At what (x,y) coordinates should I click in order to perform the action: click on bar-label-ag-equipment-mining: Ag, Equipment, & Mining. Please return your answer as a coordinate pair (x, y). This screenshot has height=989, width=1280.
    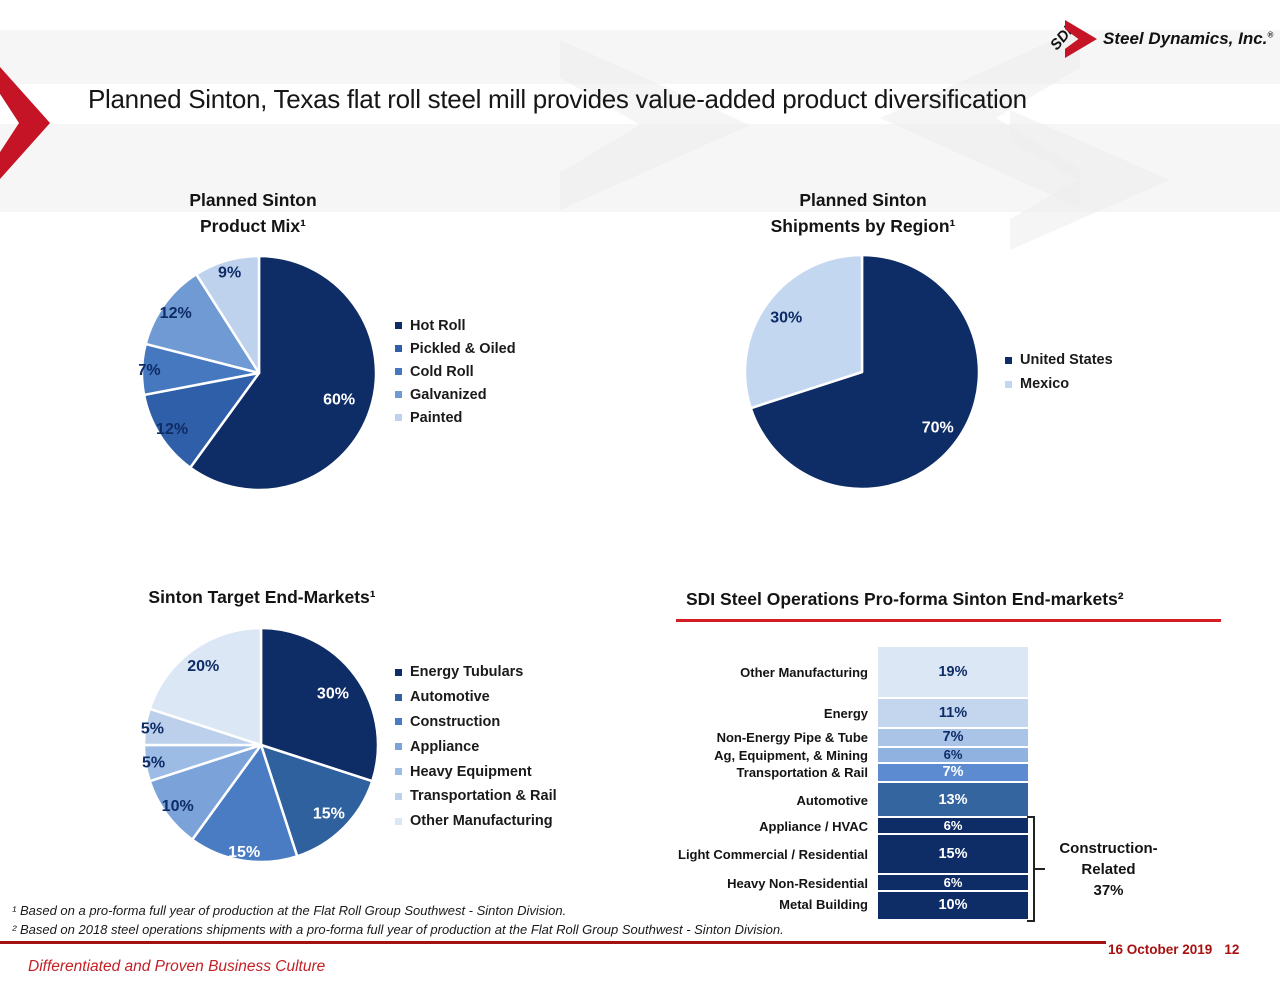
    Looking at the image, I should click on (791, 755).